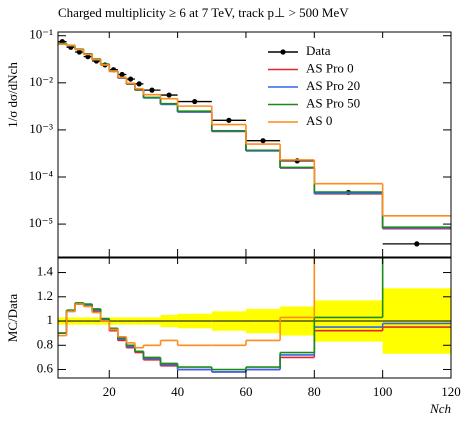 The width and height of the screenshot is (467, 421). I want to click on y-tick-label: 1.4, so click(45, 271).